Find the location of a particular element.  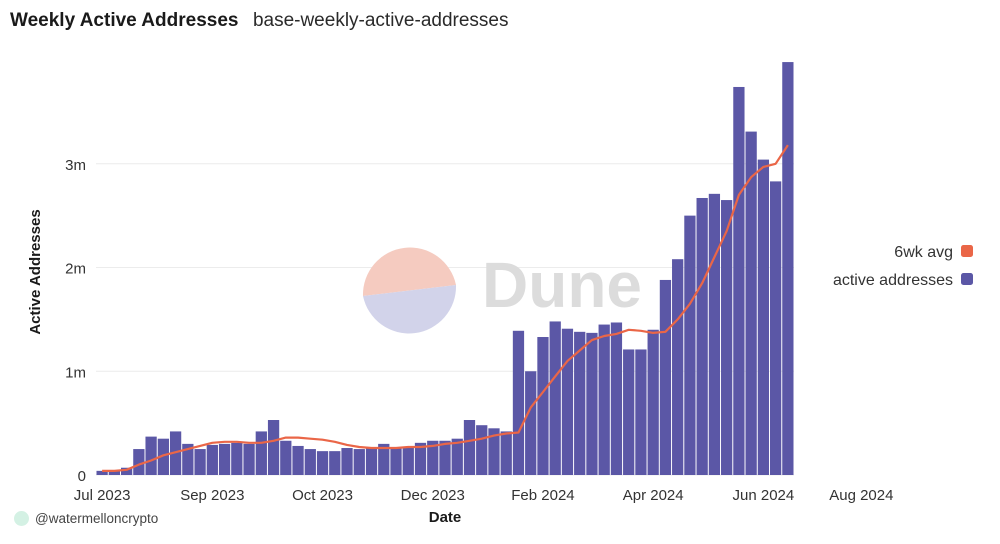

avatar is located at coordinates (21, 518).